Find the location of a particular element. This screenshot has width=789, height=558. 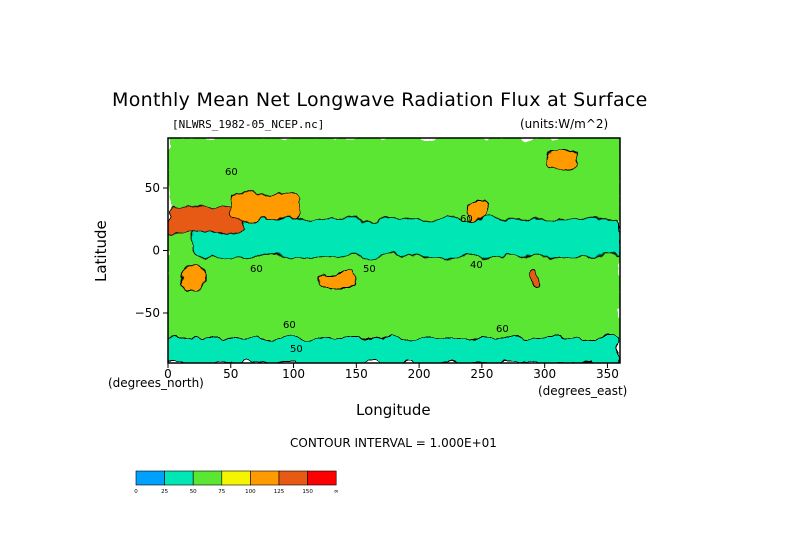

y-tick-label: −50 is located at coordinates (147, 313).